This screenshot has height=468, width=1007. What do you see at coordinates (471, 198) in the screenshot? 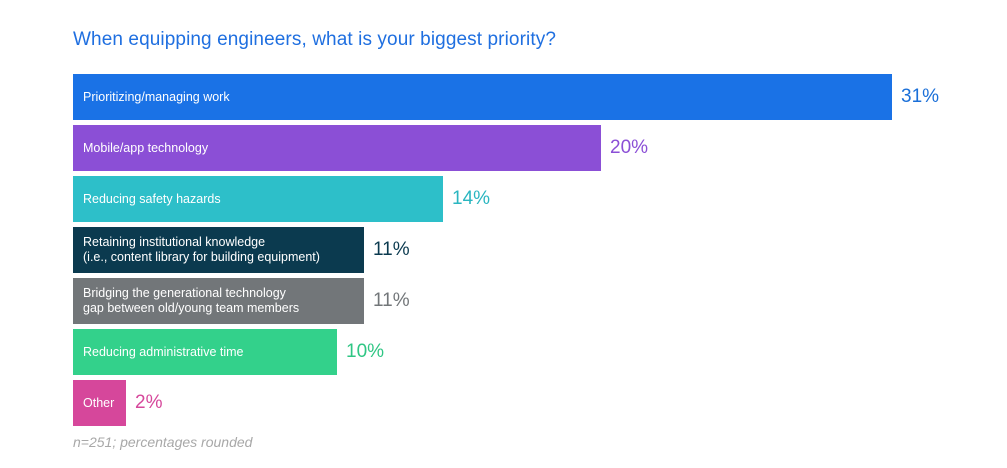
I see `bar-value-label-3: 14%` at bounding box center [471, 198].